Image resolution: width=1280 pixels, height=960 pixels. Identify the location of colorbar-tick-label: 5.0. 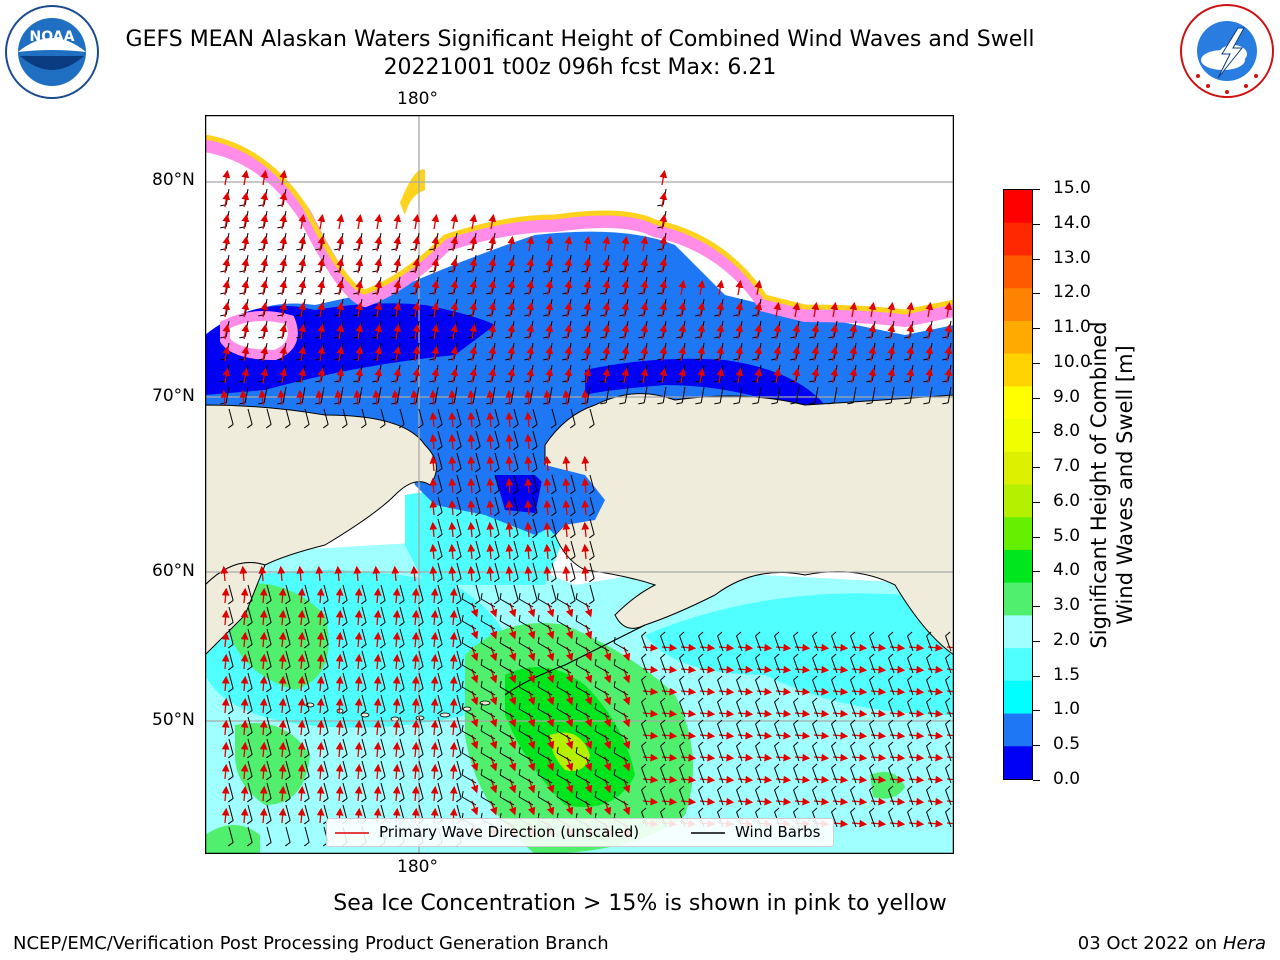
(1067, 535).